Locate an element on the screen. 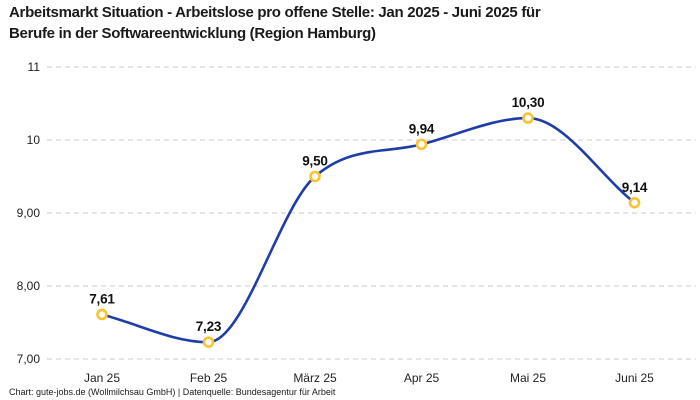 This screenshot has height=400, width=700. x-tick-label: Apr 25 is located at coordinates (422, 378).